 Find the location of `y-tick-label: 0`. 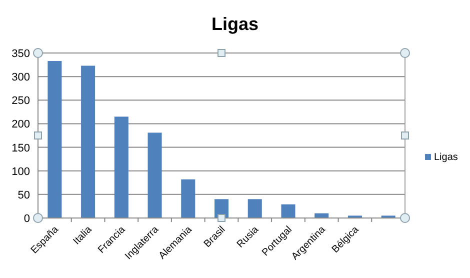

y-tick-label: 0 is located at coordinates (27, 219).